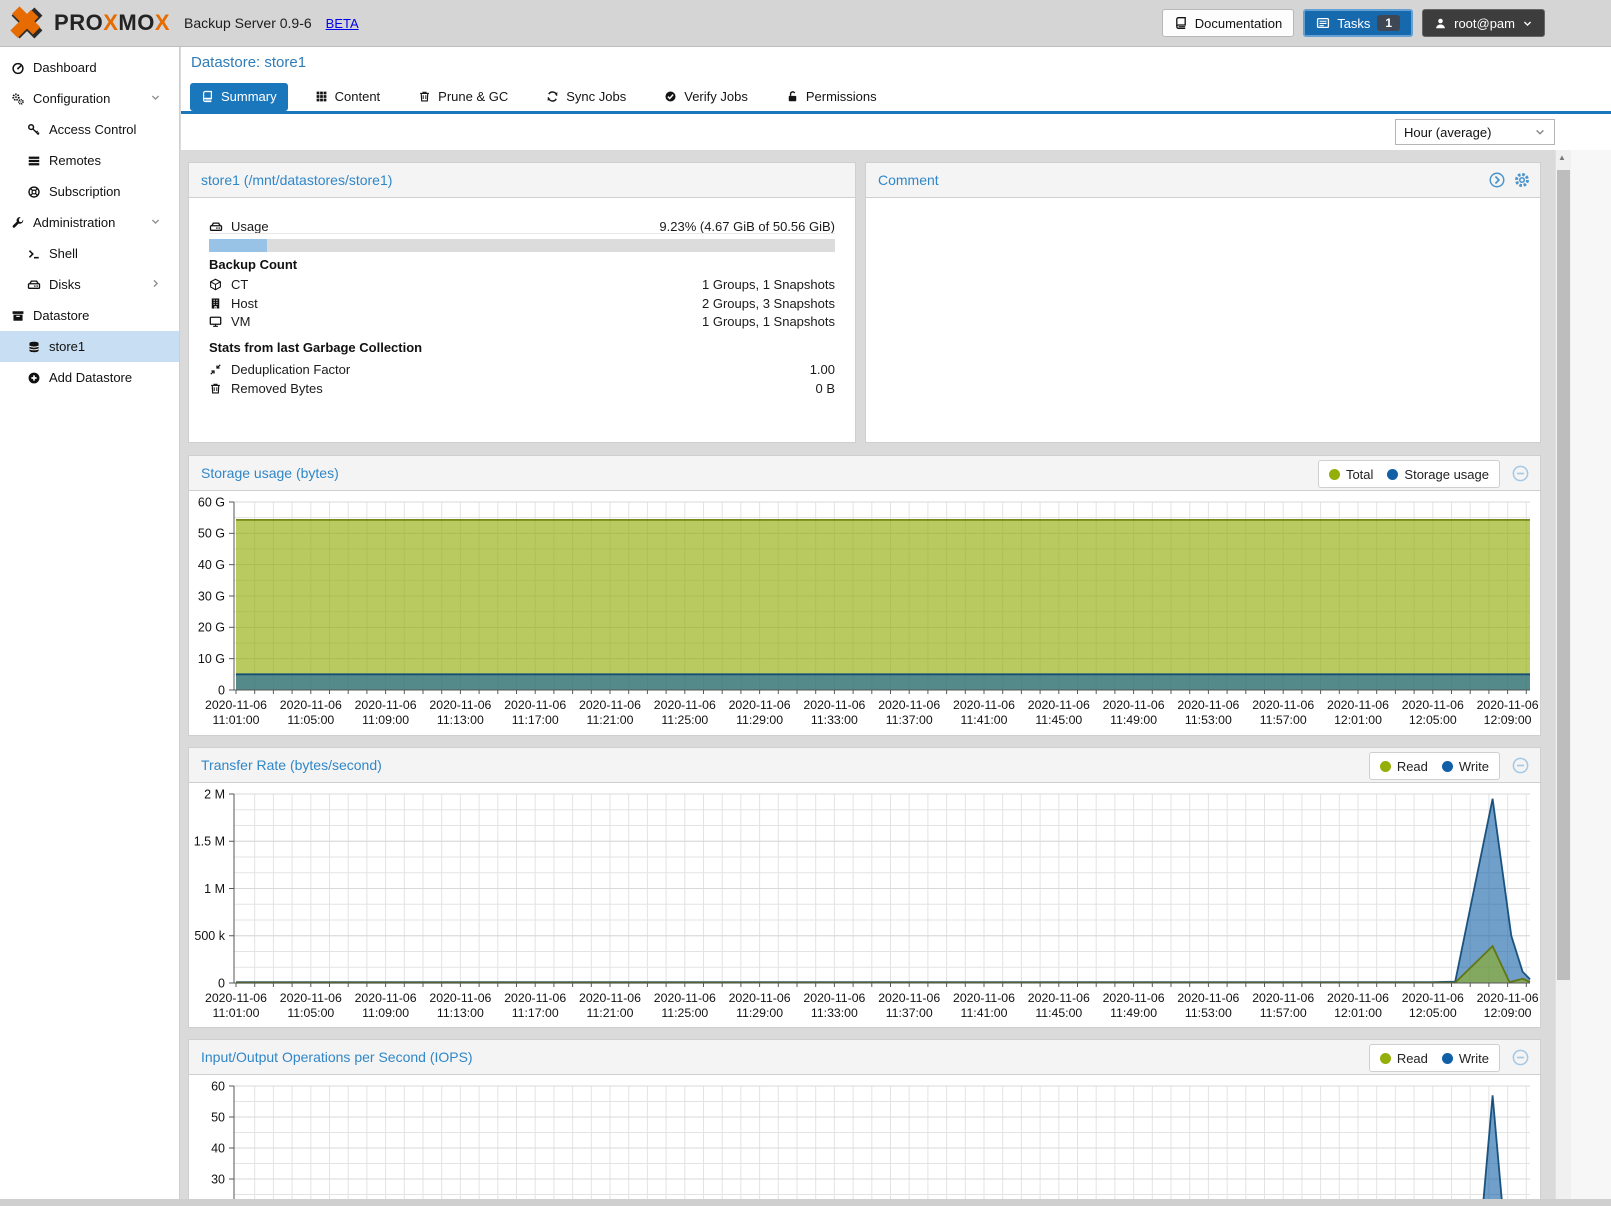 The width and height of the screenshot is (1611, 1206). What do you see at coordinates (89, 98) in the screenshot?
I see `sidebar-item-configuration: Configuration` at bounding box center [89, 98].